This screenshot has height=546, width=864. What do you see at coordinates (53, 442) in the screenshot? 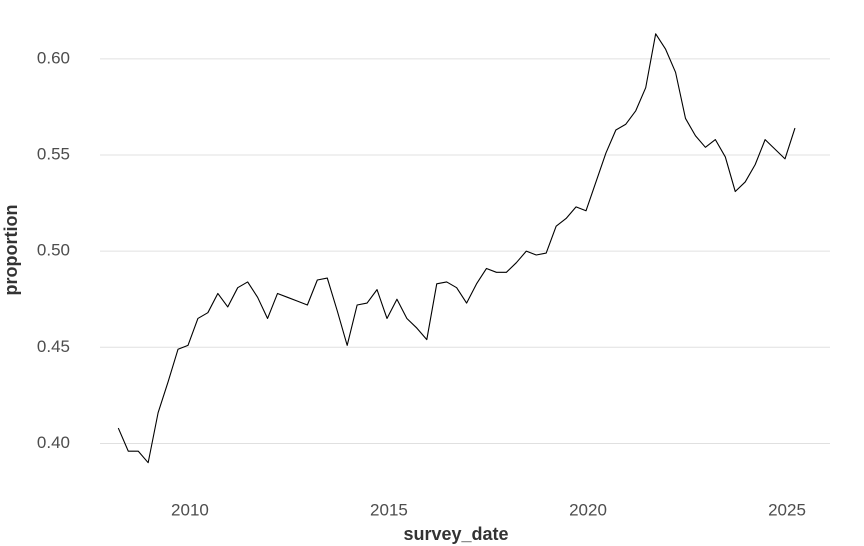
I see `y-tick-label: 0.40` at bounding box center [53, 442].